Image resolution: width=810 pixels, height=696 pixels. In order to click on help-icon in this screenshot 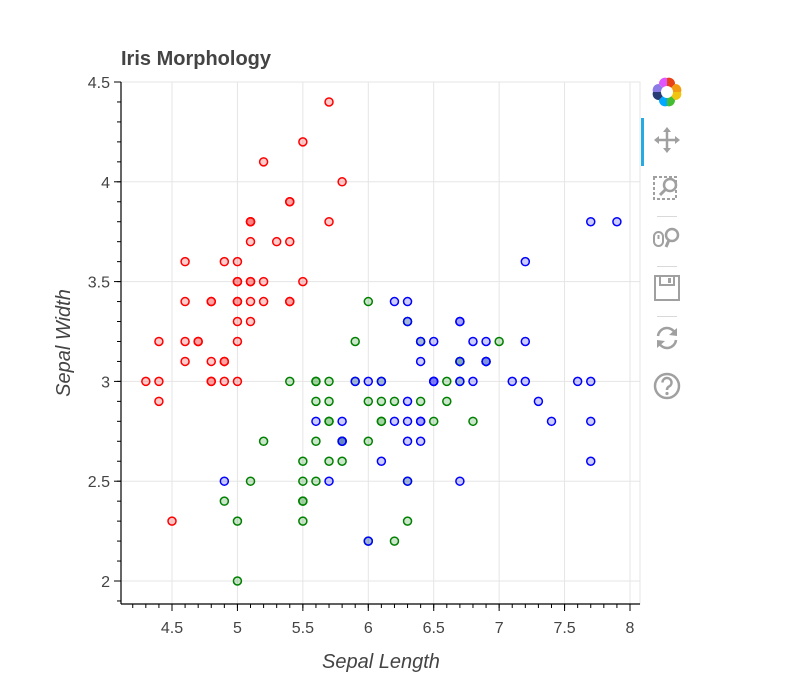, I will do `click(667, 388)`.